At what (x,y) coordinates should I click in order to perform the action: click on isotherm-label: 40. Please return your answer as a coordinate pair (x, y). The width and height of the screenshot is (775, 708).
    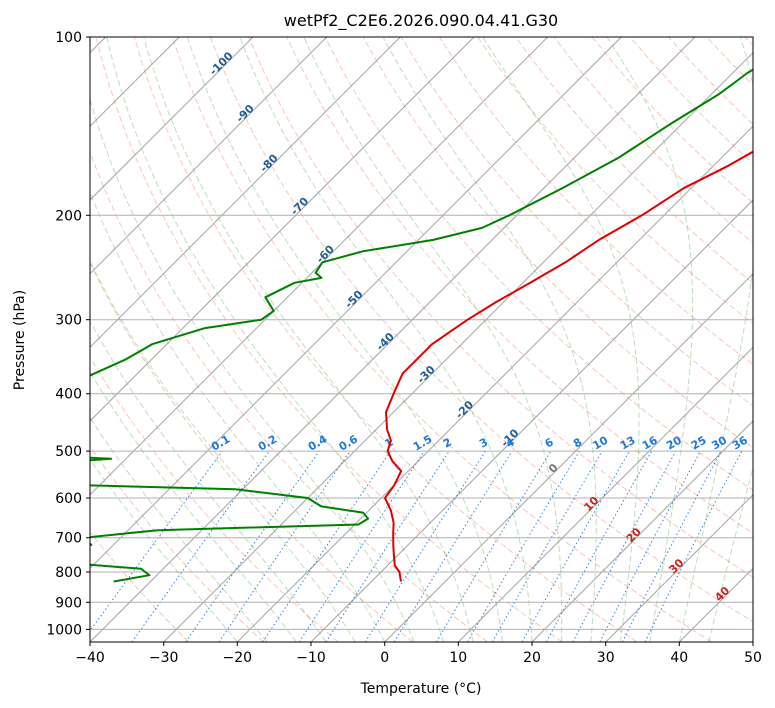
    Looking at the image, I should click on (722, 594).